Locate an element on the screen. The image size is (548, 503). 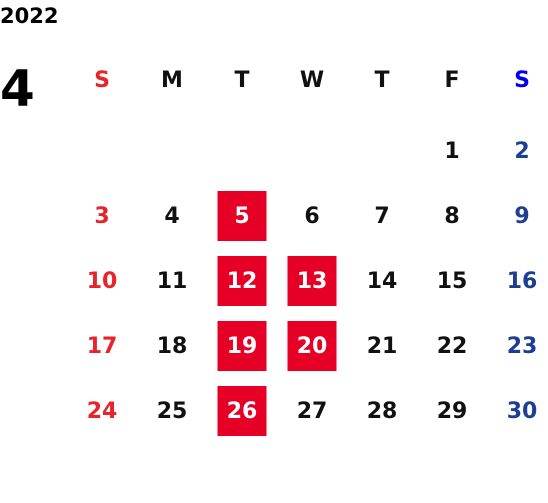
day-number: 5 is located at coordinates (241, 216).